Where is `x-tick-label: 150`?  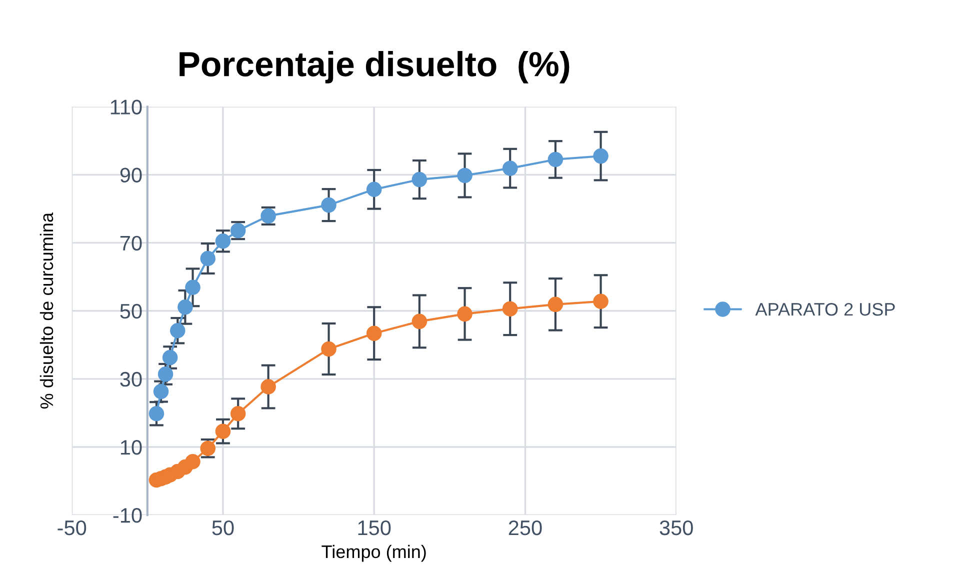
x-tick-label: 150 is located at coordinates (374, 528).